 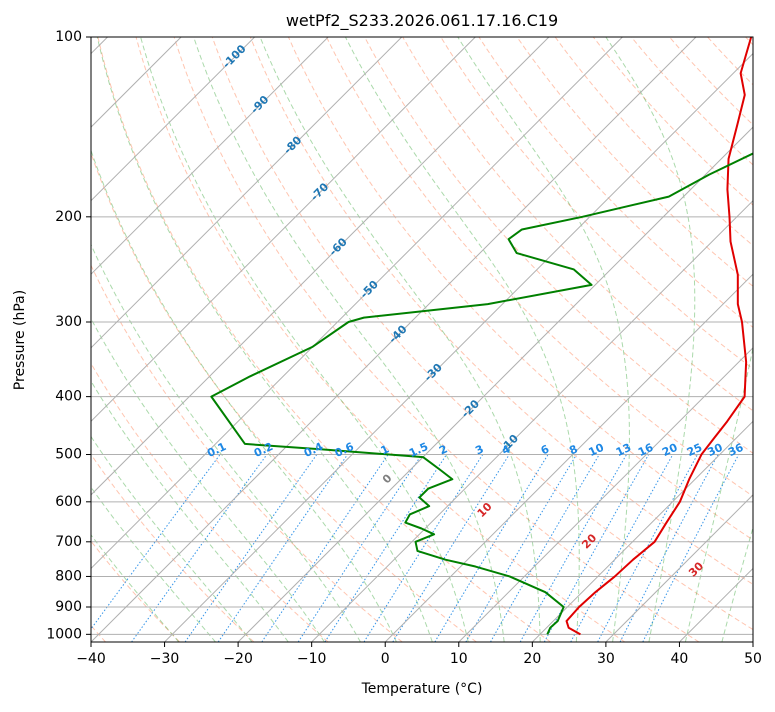 What do you see at coordinates (165, 659) in the screenshot?
I see `x-tick-label: −30` at bounding box center [165, 659].